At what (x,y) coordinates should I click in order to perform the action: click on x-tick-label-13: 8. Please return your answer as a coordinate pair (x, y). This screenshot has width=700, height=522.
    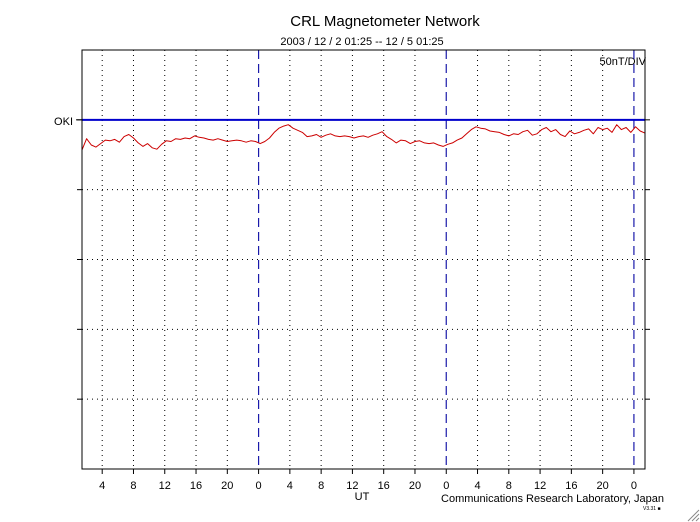
    Looking at the image, I should click on (509, 486).